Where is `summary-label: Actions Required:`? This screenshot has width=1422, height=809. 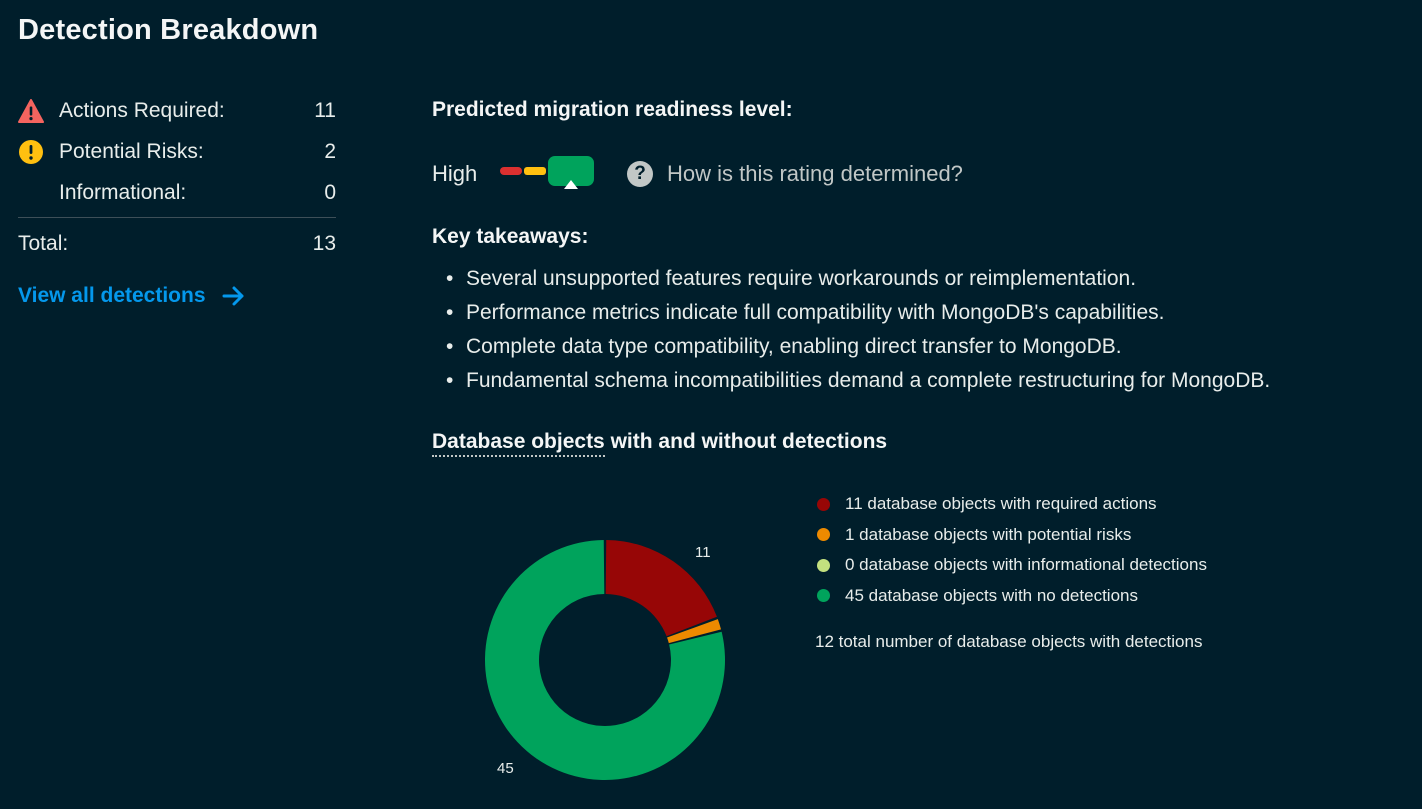 summary-label: Actions Required: is located at coordinates (142, 110).